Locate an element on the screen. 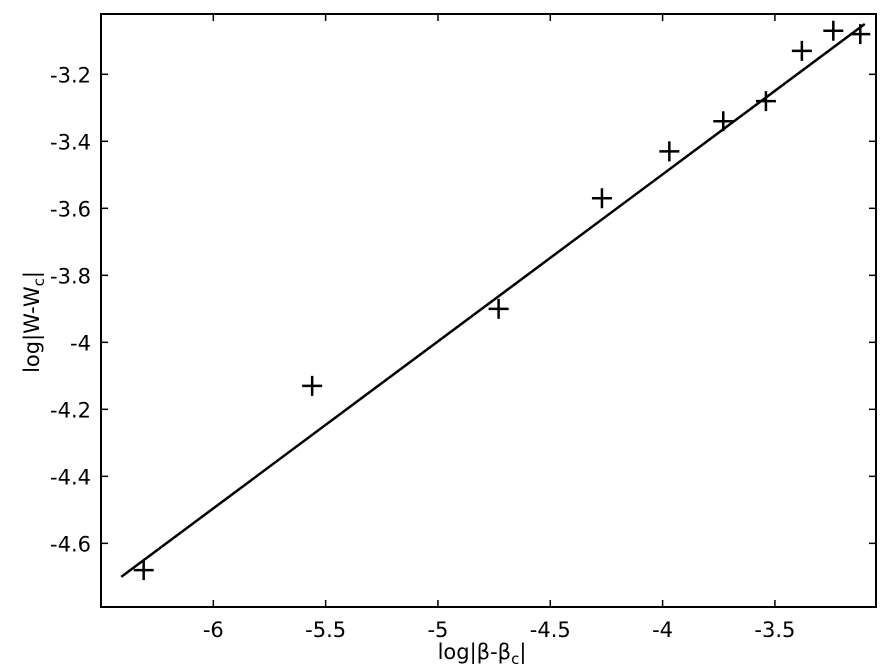 Image resolution: width=891 pixels, height=670 pixels. x-tick-label: -4 is located at coordinates (662, 630).